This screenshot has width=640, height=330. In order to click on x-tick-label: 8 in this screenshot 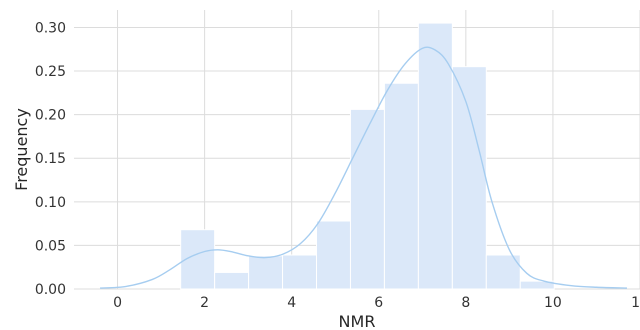, I will do `click(465, 303)`.